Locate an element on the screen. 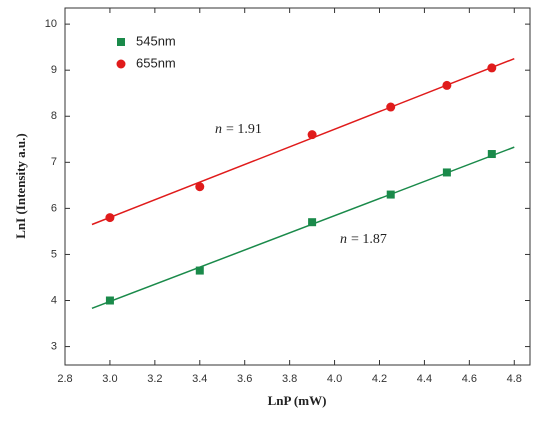 The image size is (550, 424). y-tick-label: 3 is located at coordinates (54, 346).